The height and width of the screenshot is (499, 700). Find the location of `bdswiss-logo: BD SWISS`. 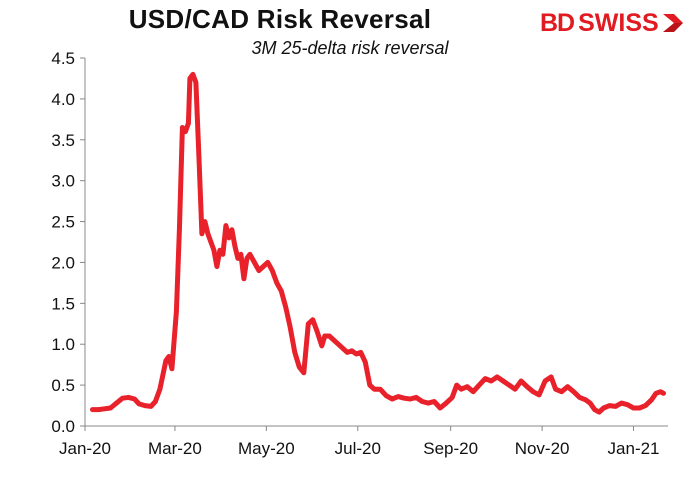

bdswiss-logo: BD SWISS is located at coordinates (612, 23).